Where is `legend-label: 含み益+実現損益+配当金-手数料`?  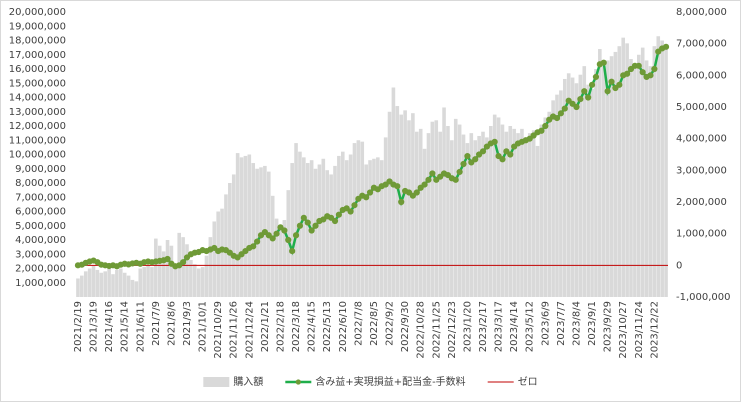
legend-label: 含み益+実現損益+配当金-手数料 is located at coordinates (390, 381).